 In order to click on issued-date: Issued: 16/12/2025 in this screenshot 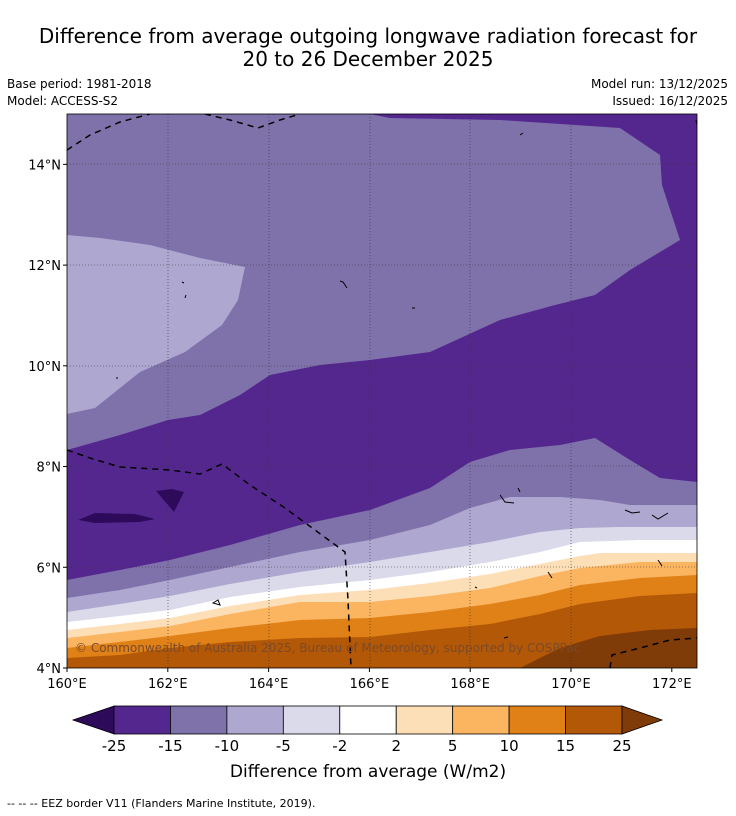, I will do `click(670, 101)`.